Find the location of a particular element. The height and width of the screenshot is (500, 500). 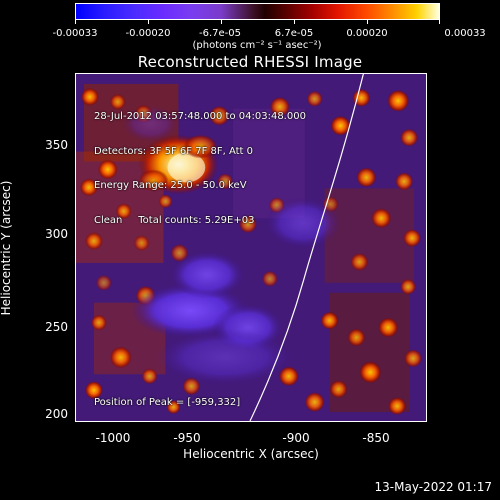

x-tick-label: -900 is located at coordinates (296, 438).